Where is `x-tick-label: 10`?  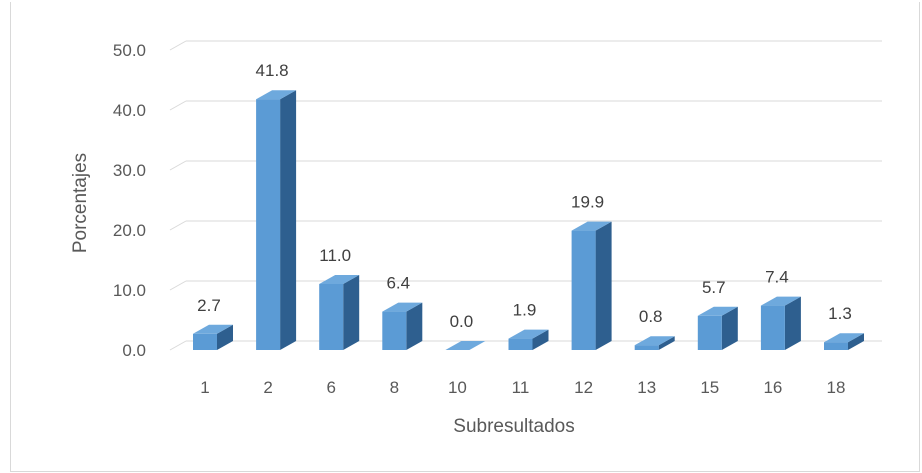 x-tick-label: 10 is located at coordinates (457, 387).